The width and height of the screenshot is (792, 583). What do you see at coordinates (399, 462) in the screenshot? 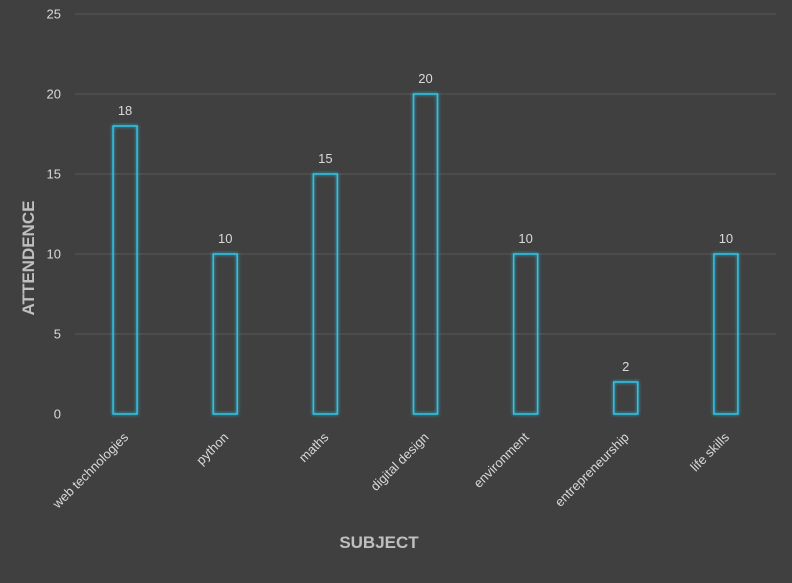
I see `x-tick-label: digital design` at bounding box center [399, 462].